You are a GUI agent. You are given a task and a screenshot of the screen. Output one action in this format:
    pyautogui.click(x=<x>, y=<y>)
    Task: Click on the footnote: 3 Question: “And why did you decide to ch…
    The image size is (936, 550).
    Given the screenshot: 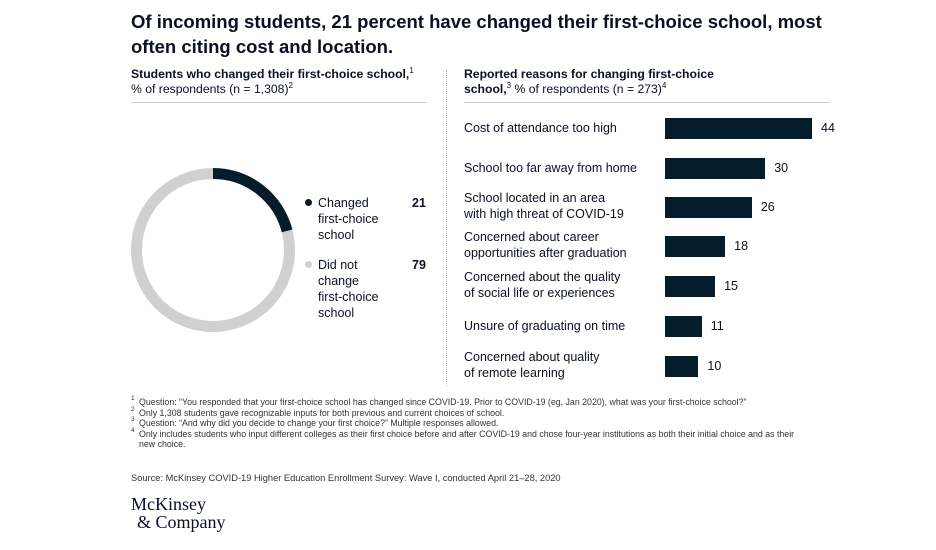 What is the action you would take?
    pyautogui.click(x=471, y=422)
    